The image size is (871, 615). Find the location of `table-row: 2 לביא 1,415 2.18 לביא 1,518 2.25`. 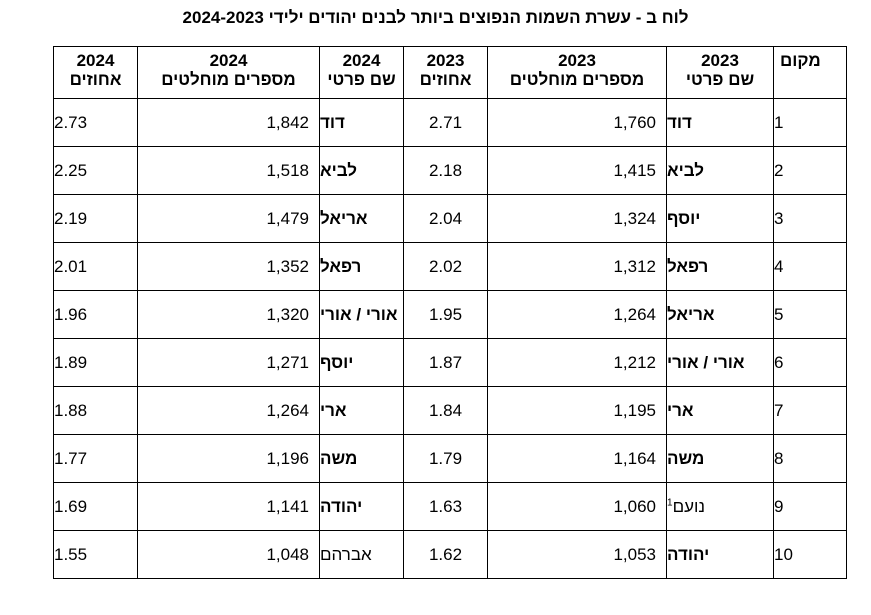

table-row: 2 לביא 1,415 2.18 לביא 1,518 2.25 is located at coordinates (450, 170).